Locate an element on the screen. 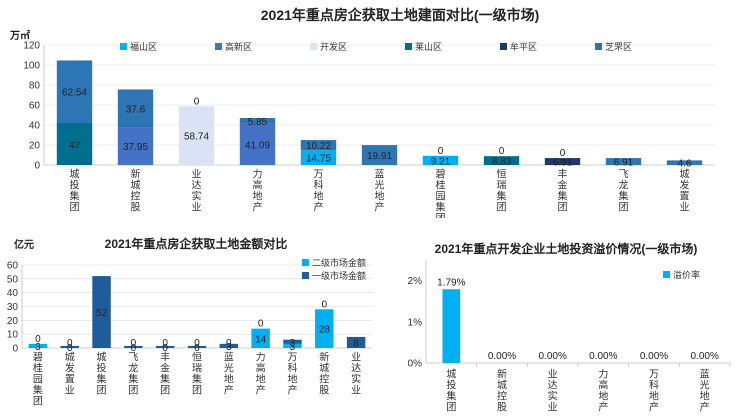 The height and width of the screenshot is (420, 740). y-tick-label: 80 is located at coordinates (35, 86).